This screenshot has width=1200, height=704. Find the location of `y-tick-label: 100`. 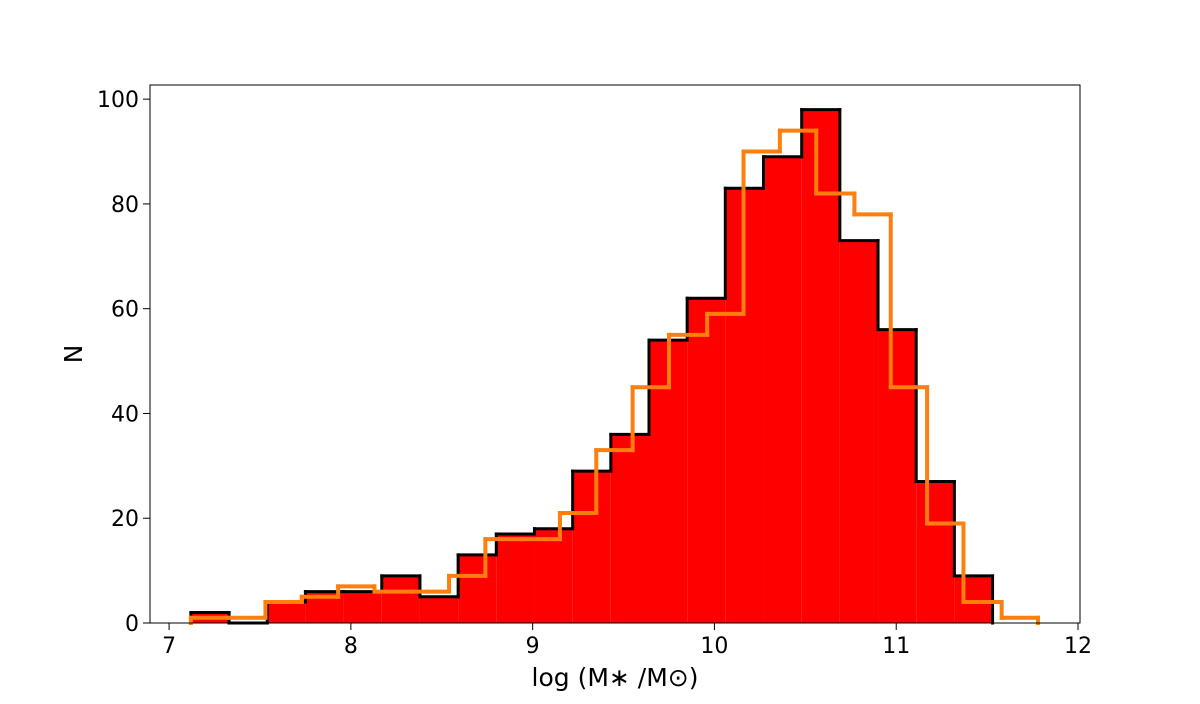

y-tick-label: 100 is located at coordinates (118, 100).